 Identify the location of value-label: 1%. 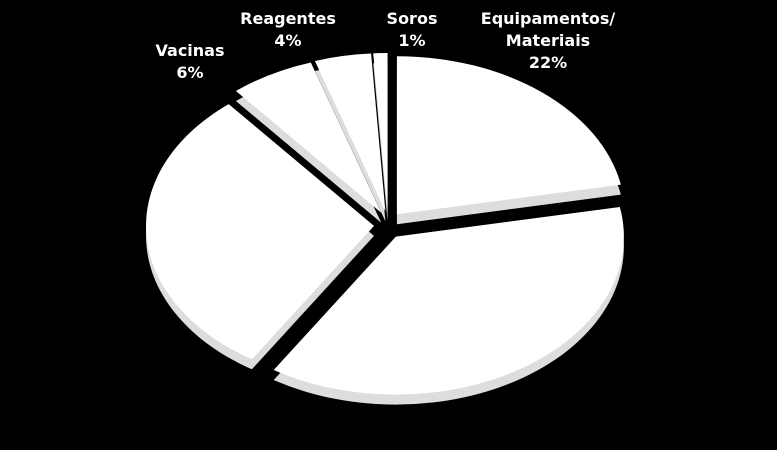
(412, 40).